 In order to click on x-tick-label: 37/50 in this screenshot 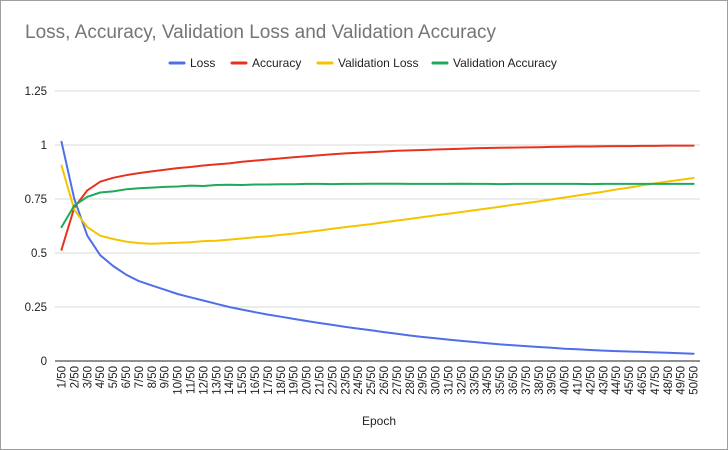, I will do `click(527, 380)`.